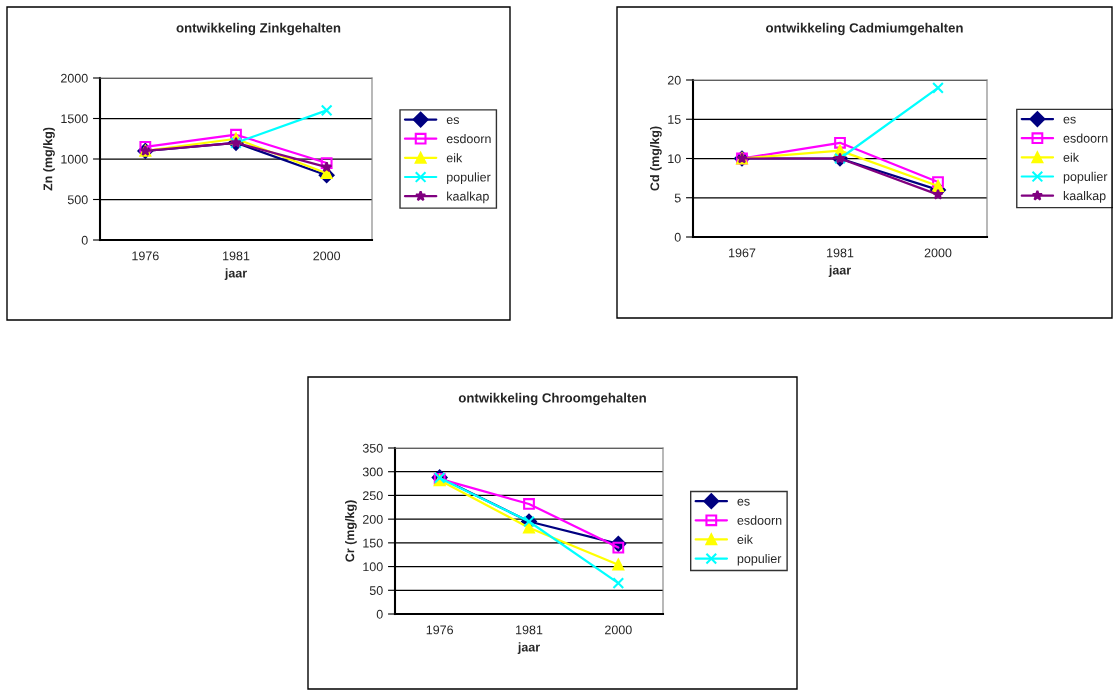 This screenshot has height=690, width=1113. I want to click on y-tick-label: 2000, so click(74, 78).